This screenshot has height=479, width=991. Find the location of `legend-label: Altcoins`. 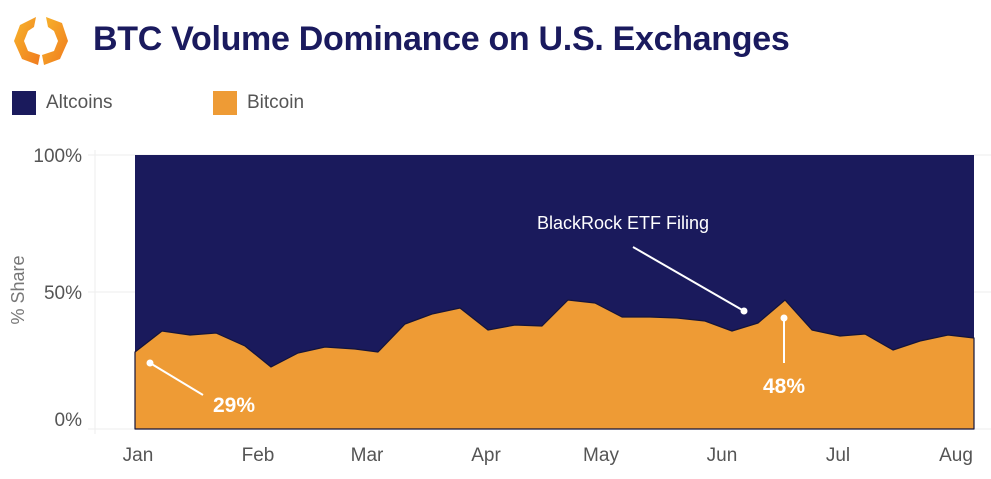

legend-label: Altcoins is located at coordinates (79, 102).